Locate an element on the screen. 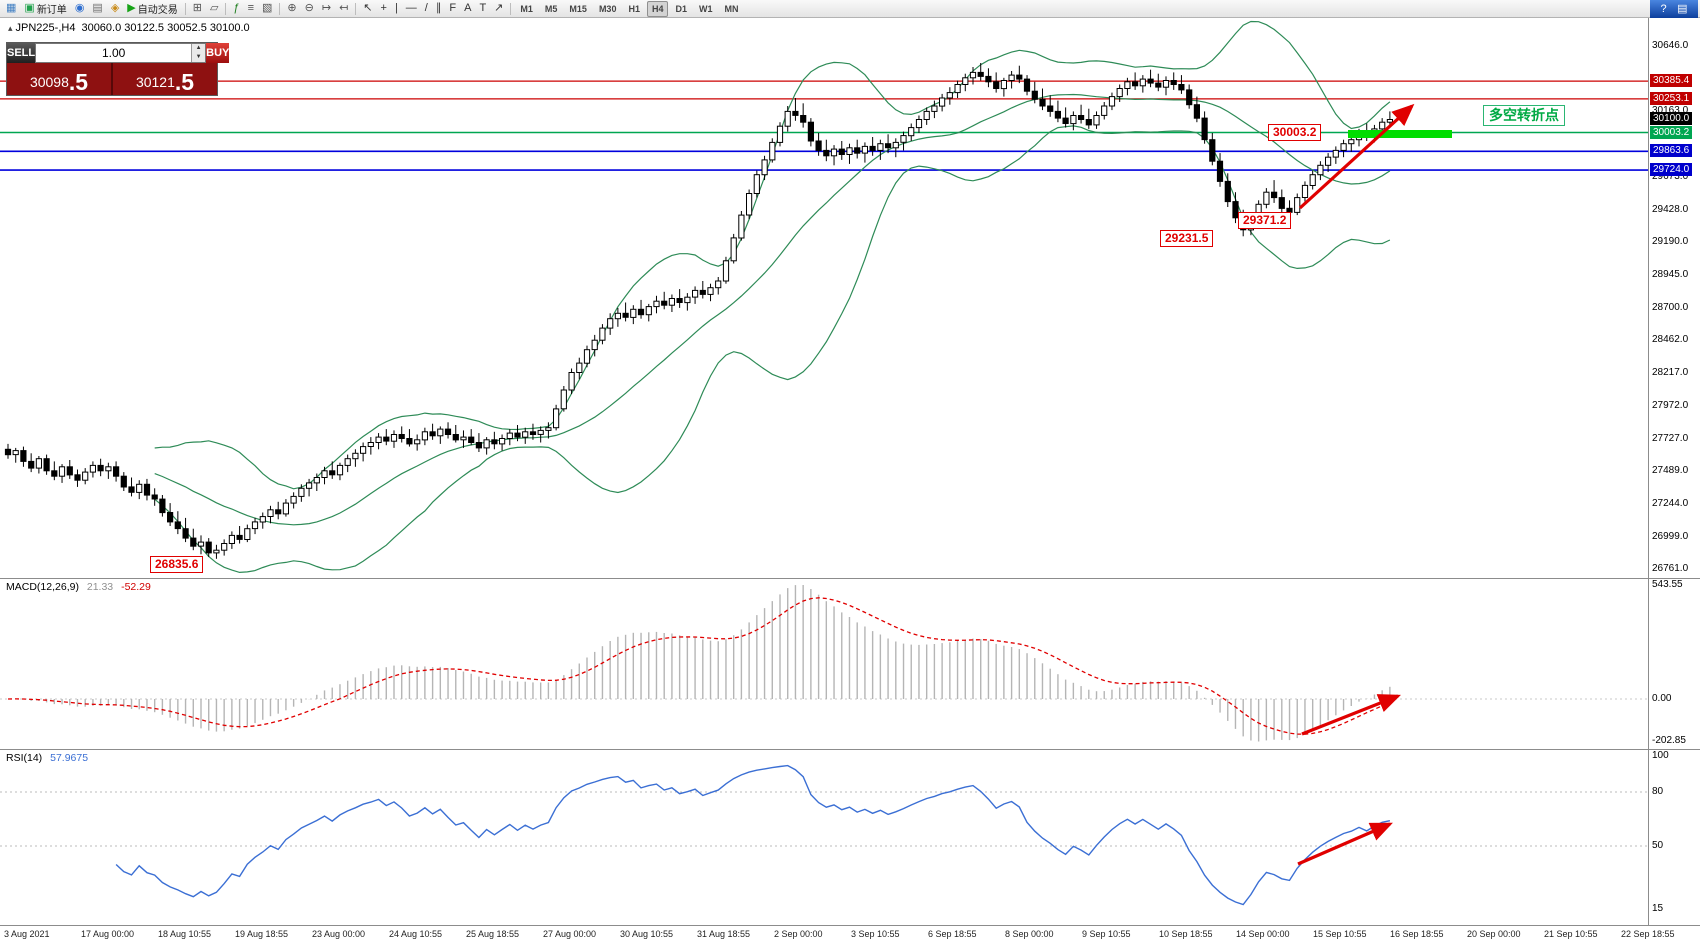  auto-scroll-icon: ↦ is located at coordinates (326, 8).